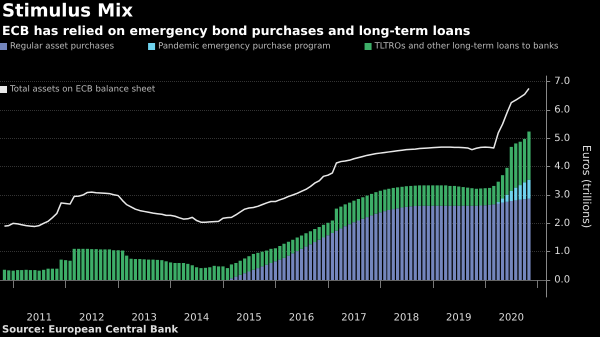  What do you see at coordinates (301, 318) in the screenshot?
I see `x-tick-label: 2016` at bounding box center [301, 318].